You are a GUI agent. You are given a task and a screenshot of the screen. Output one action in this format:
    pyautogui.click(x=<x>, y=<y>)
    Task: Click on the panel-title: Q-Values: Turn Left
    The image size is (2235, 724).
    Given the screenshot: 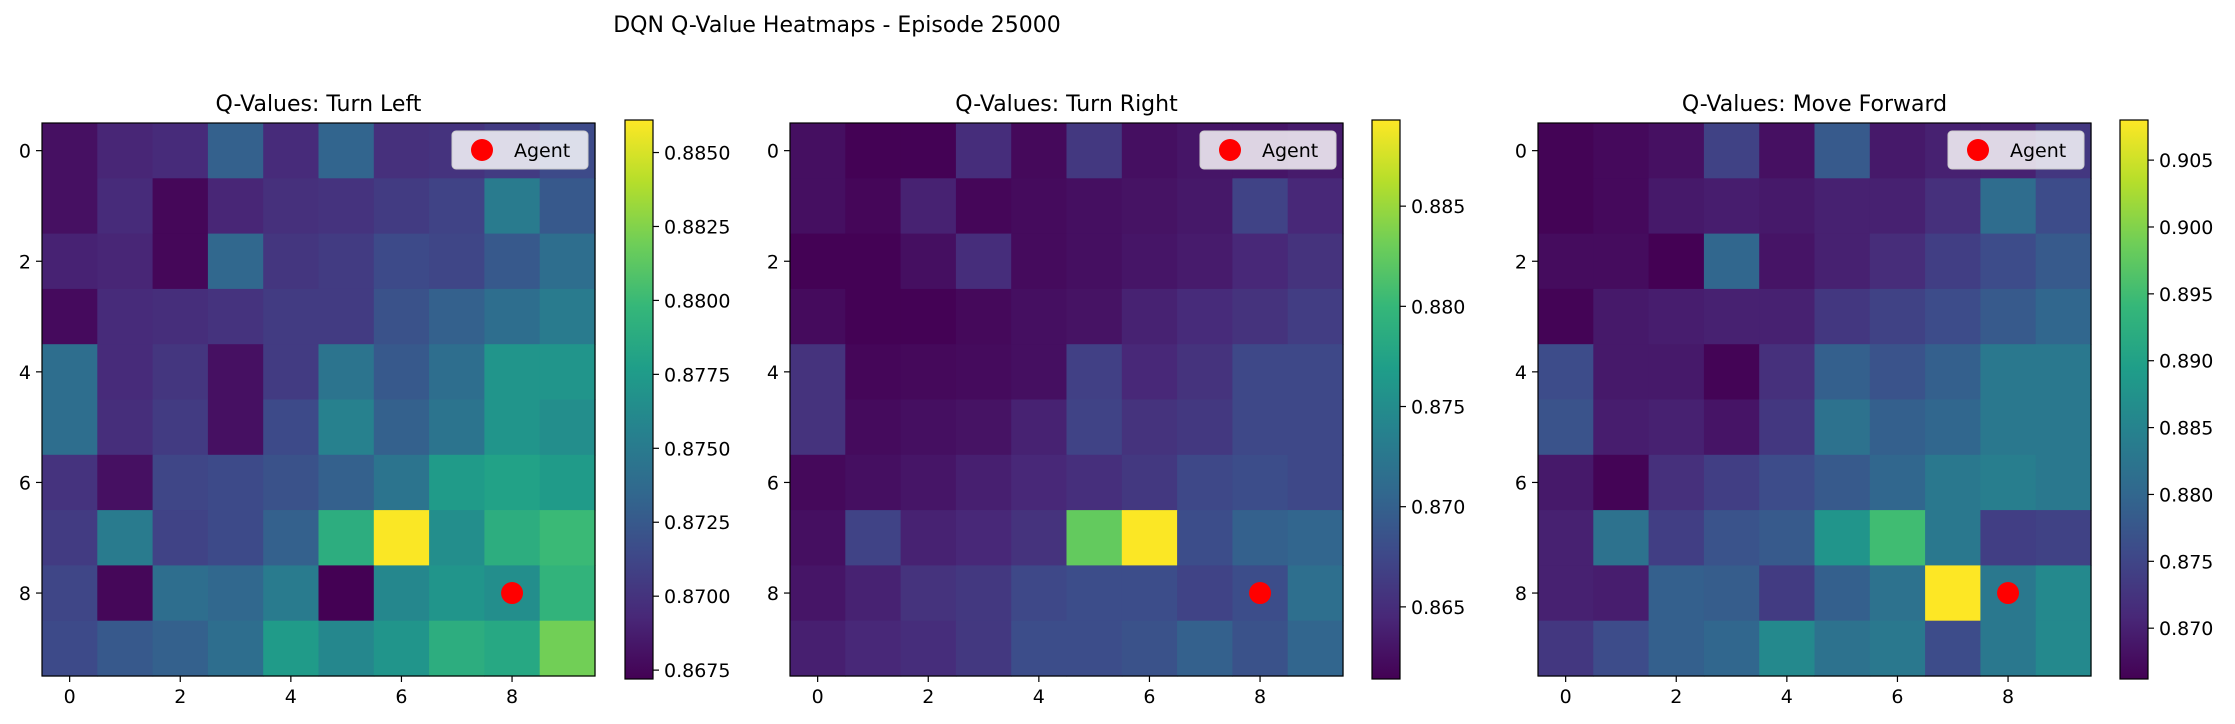 What is the action you would take?
    pyautogui.click(x=319, y=104)
    